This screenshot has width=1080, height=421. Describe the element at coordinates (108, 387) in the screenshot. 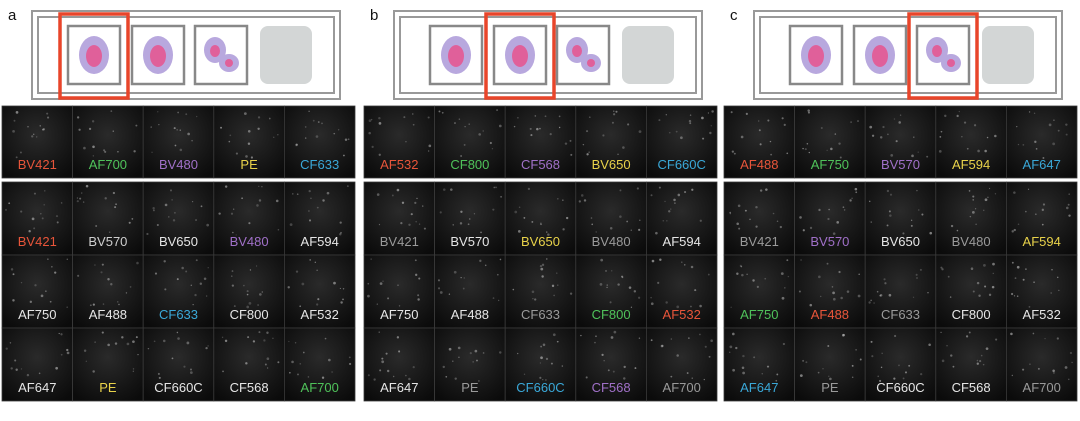

I see `channel-label: PE` at that location.